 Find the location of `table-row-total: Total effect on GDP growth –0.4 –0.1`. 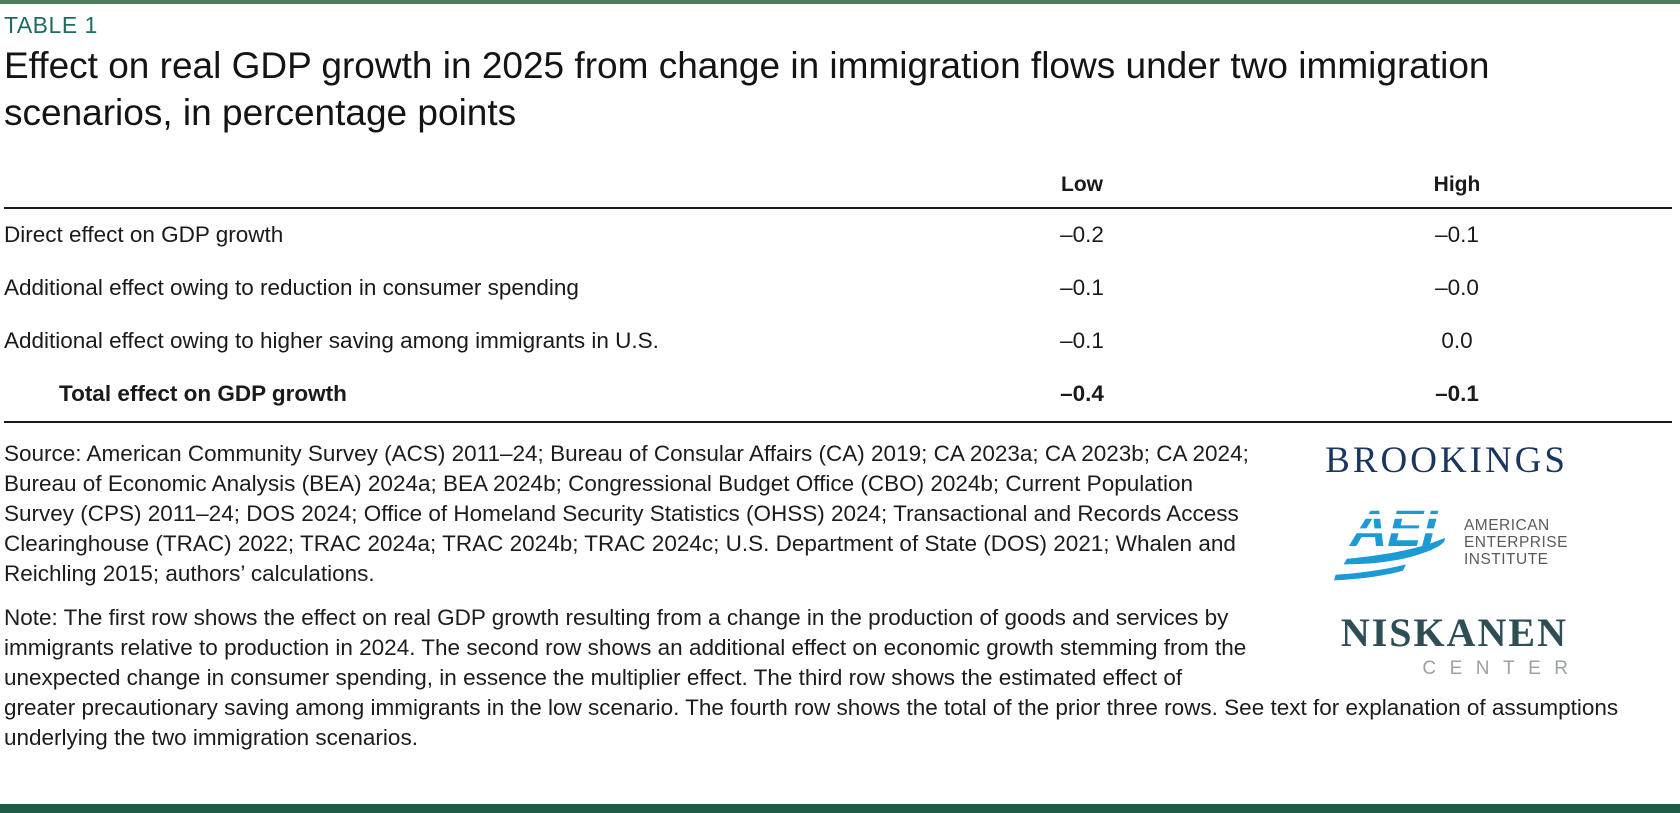

table-row-total: Total effect on GDP growth –0.4 –0.1 is located at coordinates (838, 394).